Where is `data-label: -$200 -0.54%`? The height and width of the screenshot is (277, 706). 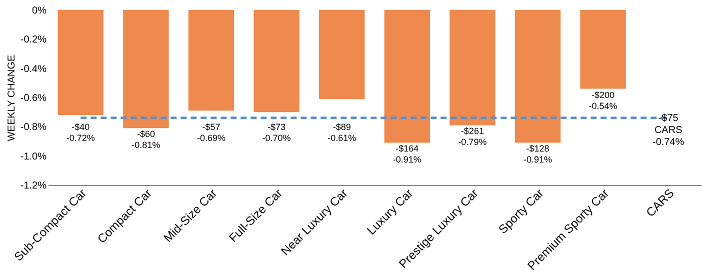
data-label: -$200 -0.54% is located at coordinates (603, 100).